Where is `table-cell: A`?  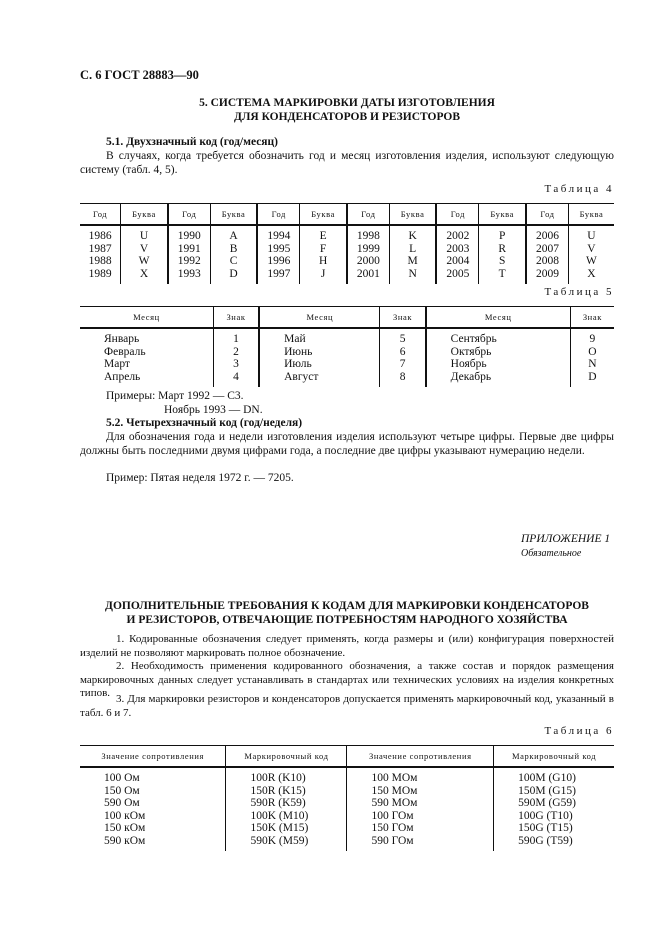
table-cell: A is located at coordinates (234, 234).